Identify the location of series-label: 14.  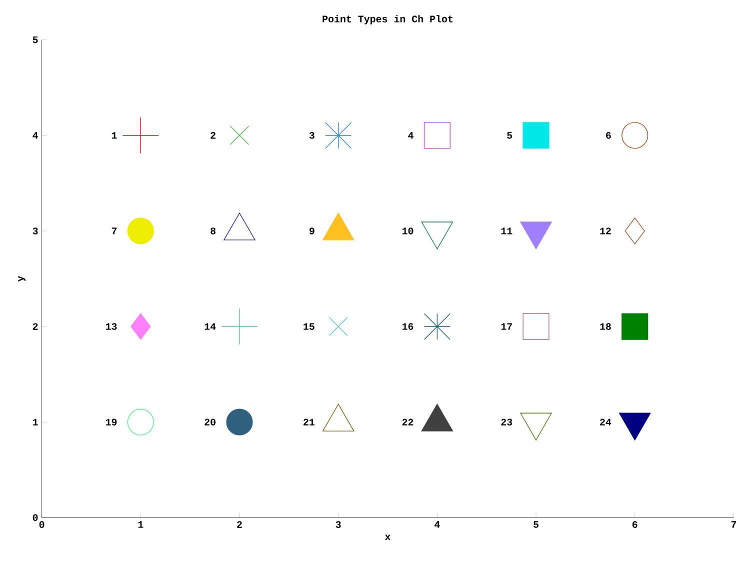
(210, 326).